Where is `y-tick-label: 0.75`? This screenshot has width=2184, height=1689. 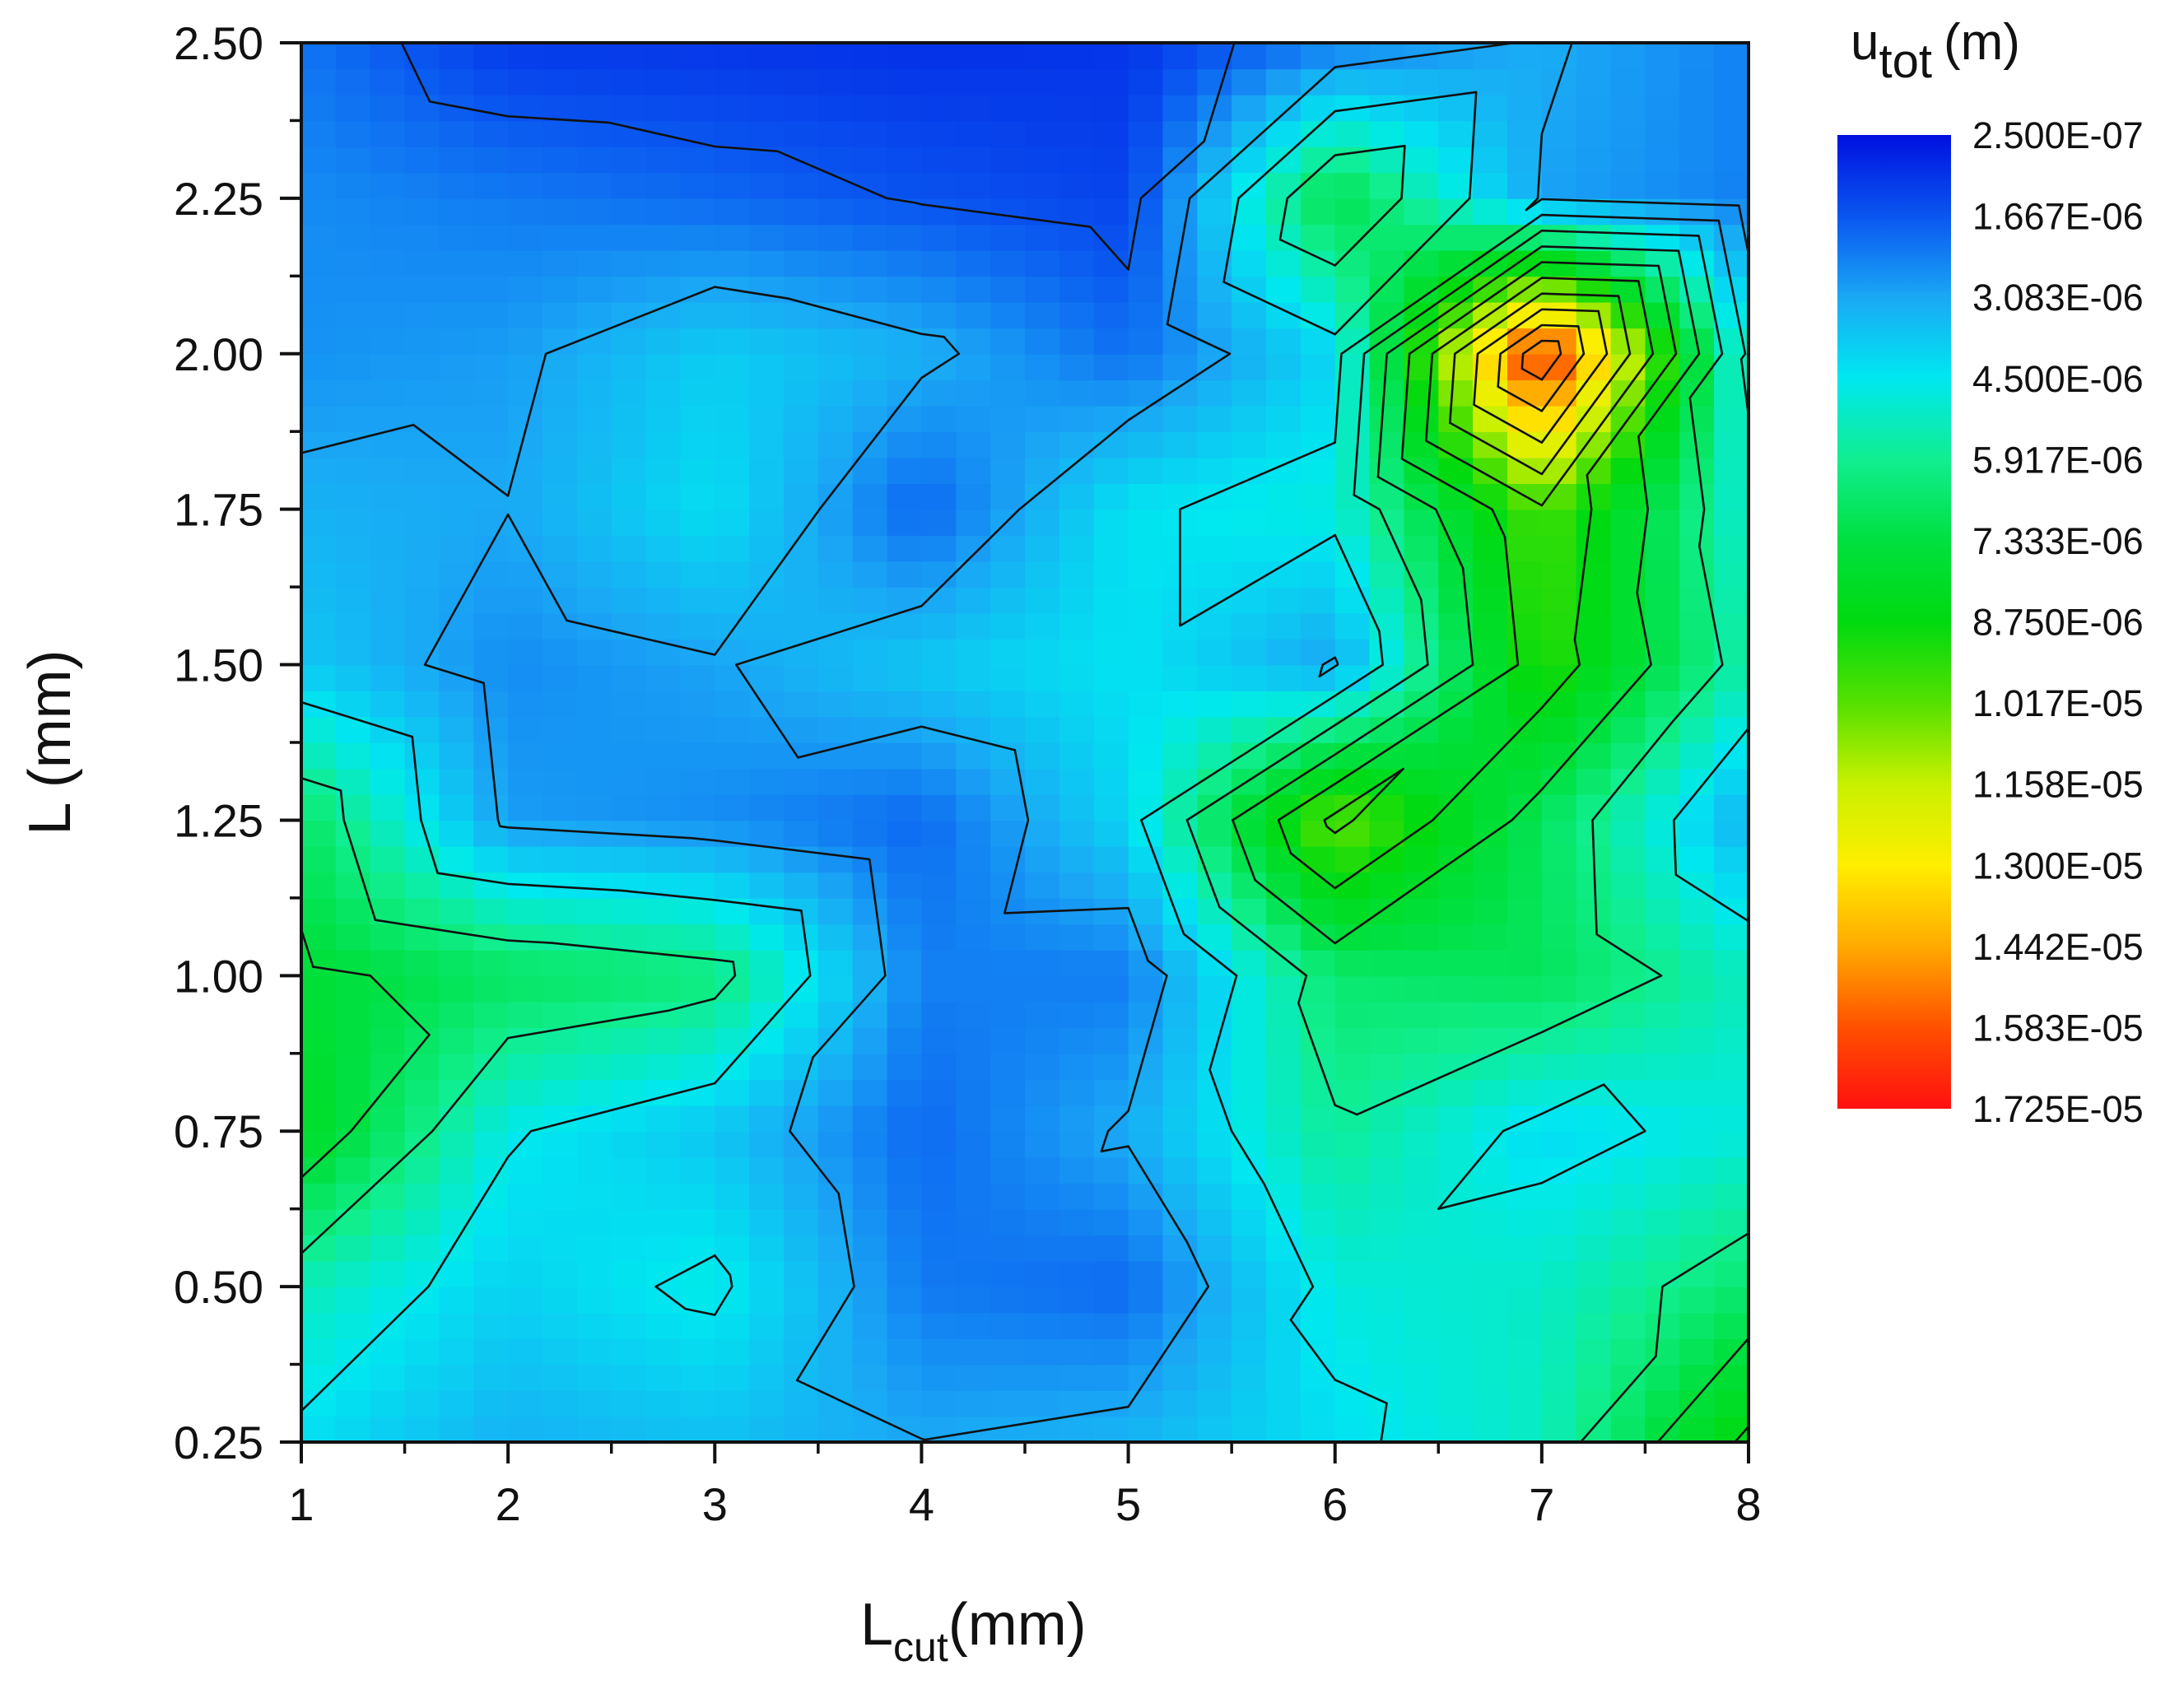 y-tick-label: 0.75 is located at coordinates (218, 1131).